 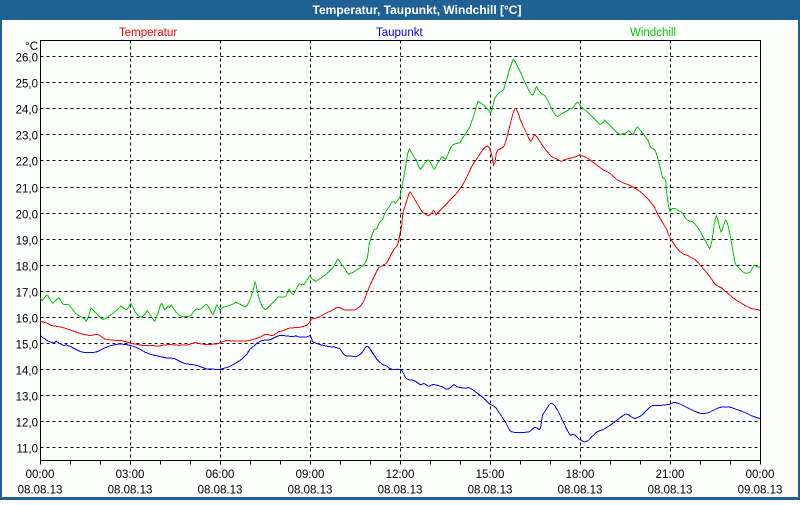 What do you see at coordinates (27, 450) in the screenshot?
I see `svg-text: 11,0` at bounding box center [27, 450].